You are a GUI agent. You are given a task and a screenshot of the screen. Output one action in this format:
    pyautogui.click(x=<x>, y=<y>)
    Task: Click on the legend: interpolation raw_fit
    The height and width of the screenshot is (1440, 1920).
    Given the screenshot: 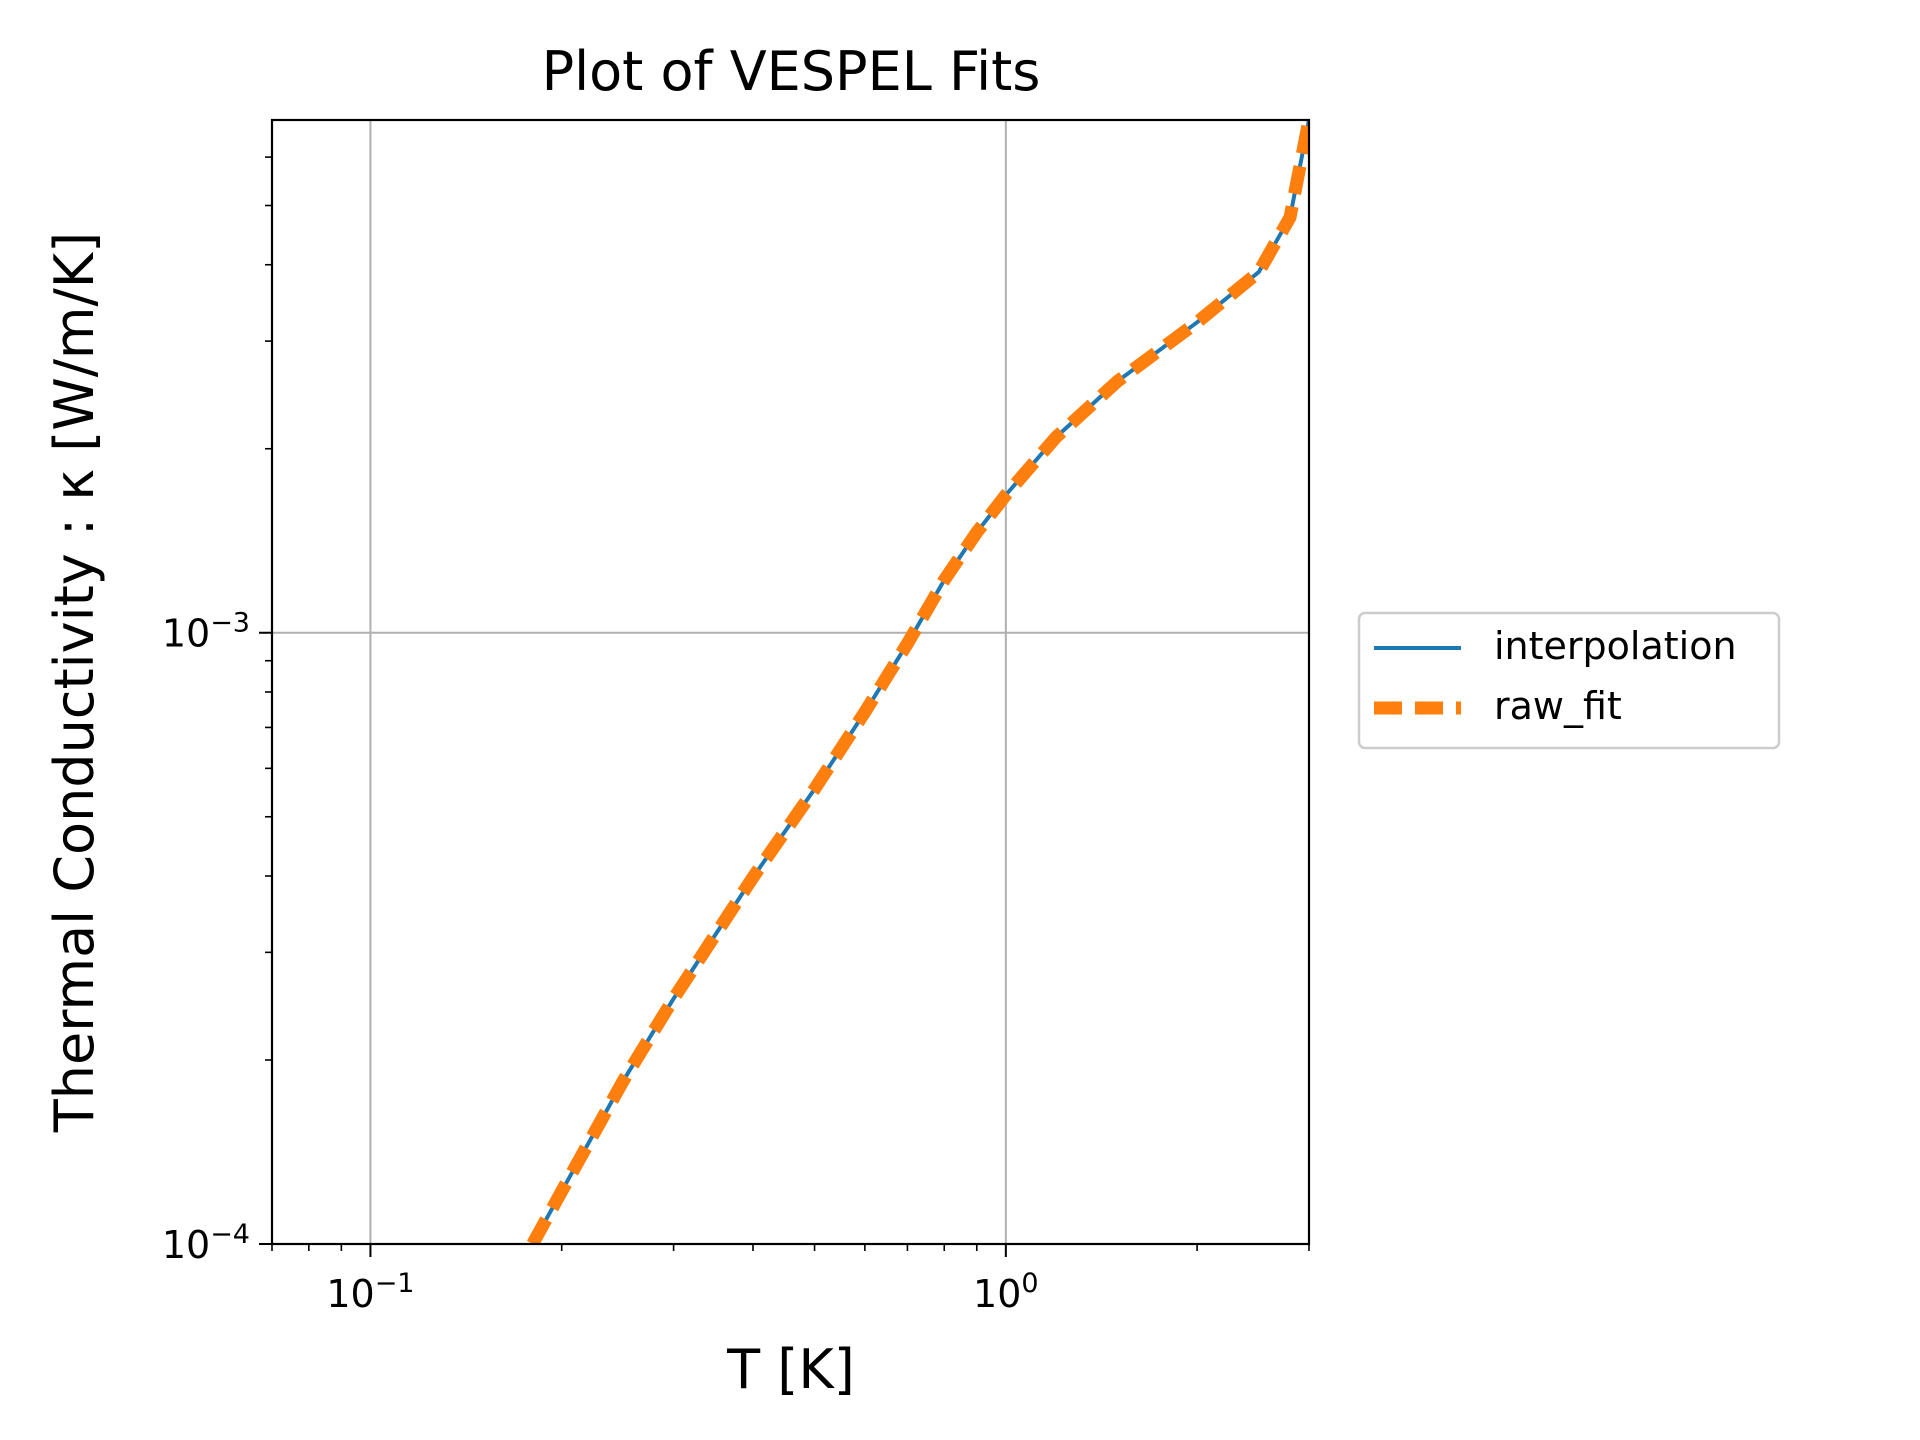 What is the action you would take?
    pyautogui.click(x=1569, y=680)
    